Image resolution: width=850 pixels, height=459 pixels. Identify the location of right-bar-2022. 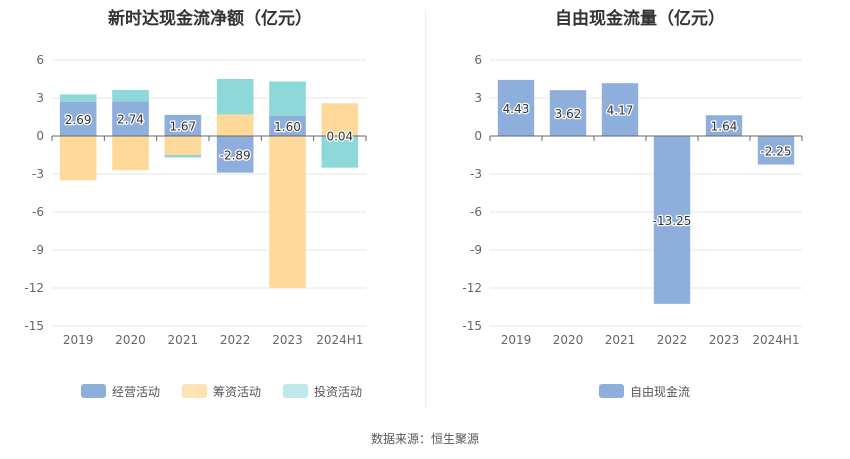
(672, 220).